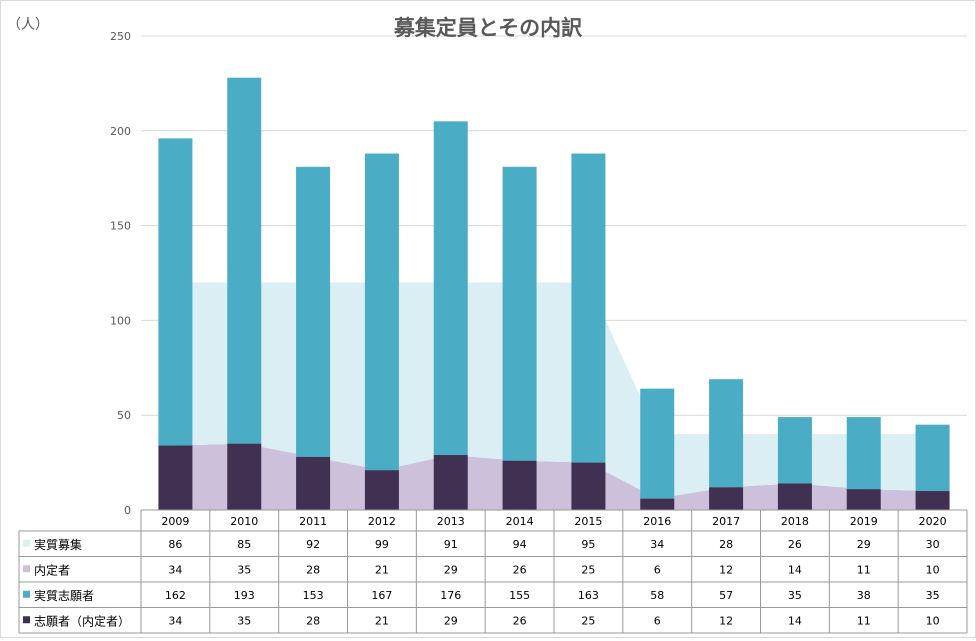  Describe the element at coordinates (120, 273) in the screenshot. I see `y-axis: 0 50 100 150 200 250` at that location.